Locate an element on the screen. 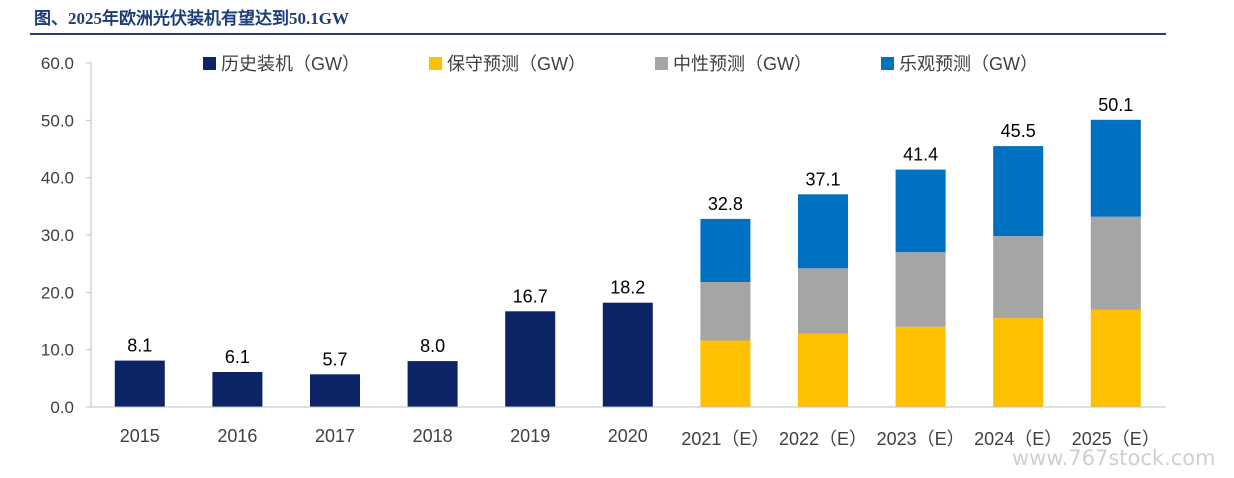 The image size is (1234, 478). data-label: 32.8 is located at coordinates (725, 204).